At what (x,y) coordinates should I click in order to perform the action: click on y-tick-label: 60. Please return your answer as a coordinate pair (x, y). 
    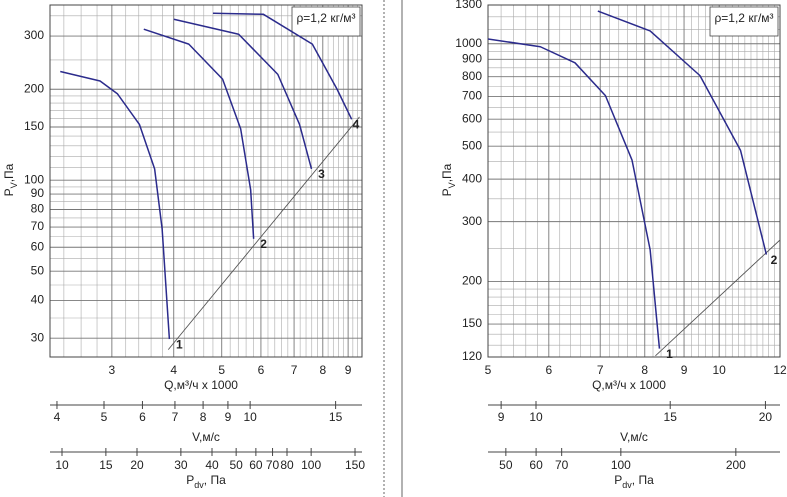
    Looking at the image, I should click on (38, 246).